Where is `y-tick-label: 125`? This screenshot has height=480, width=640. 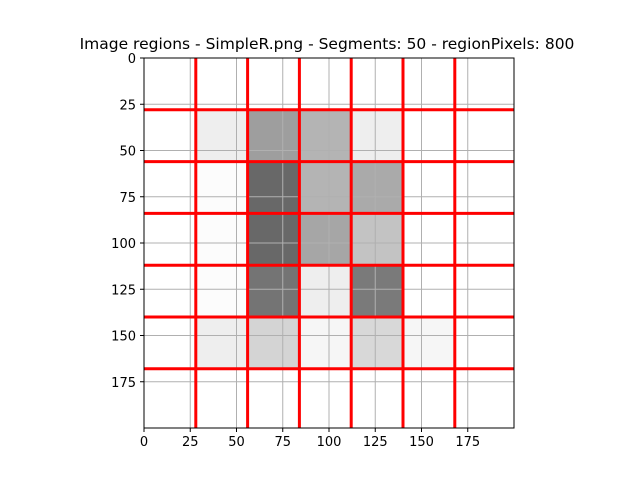
y-tick-label: 125 is located at coordinates (123, 290).